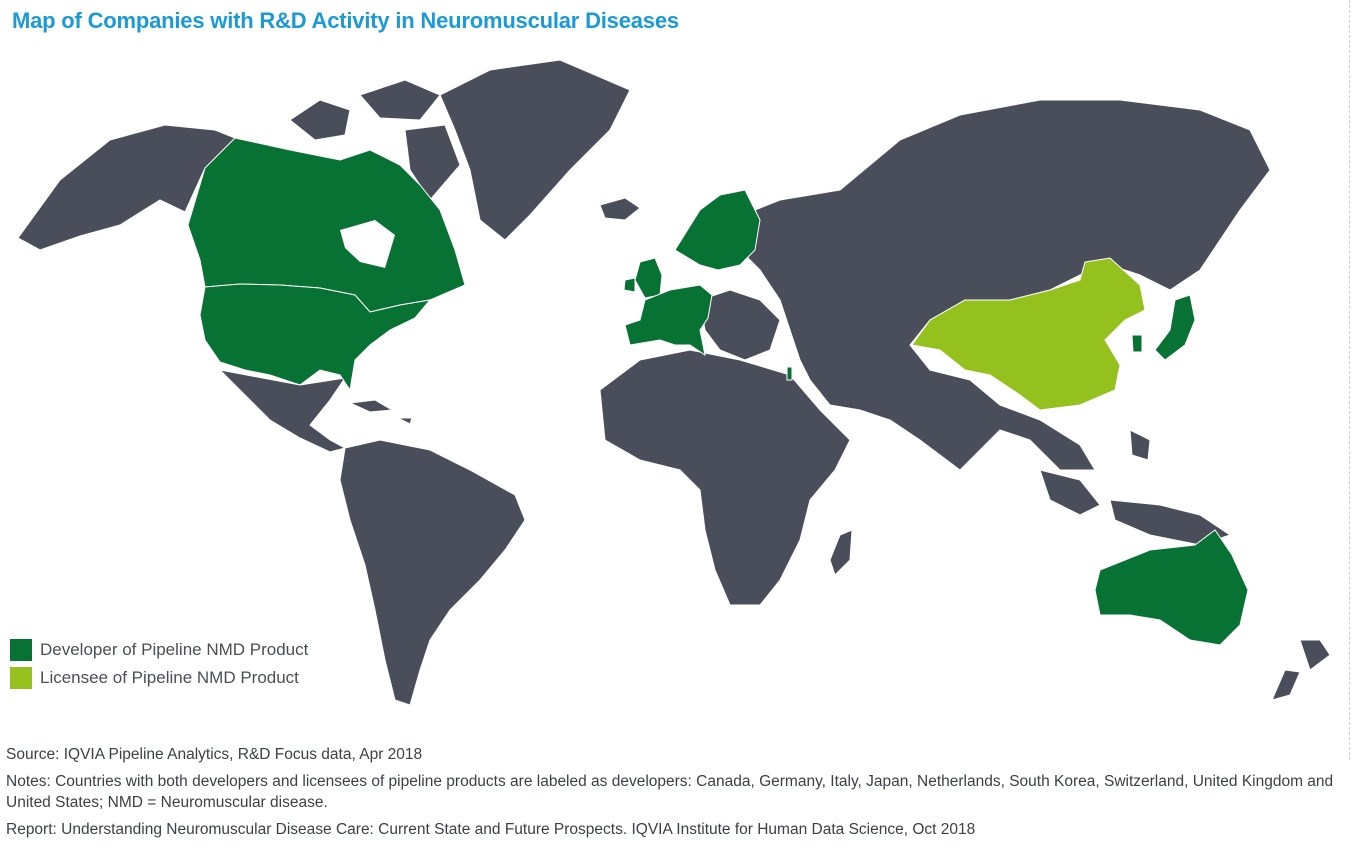 The image size is (1352, 865). I want to click on legend-label-licensee: Licensee of Pipeline NMD Product, so click(169, 677).